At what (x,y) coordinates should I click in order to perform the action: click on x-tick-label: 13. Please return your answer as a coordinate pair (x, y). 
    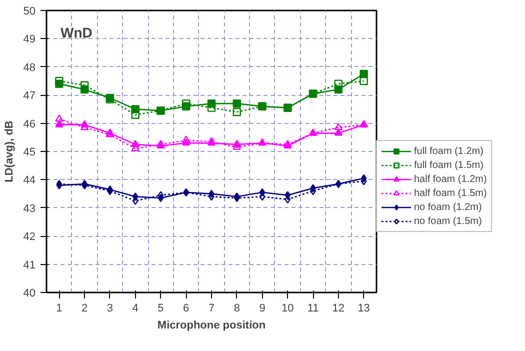
    Looking at the image, I should click on (364, 308).